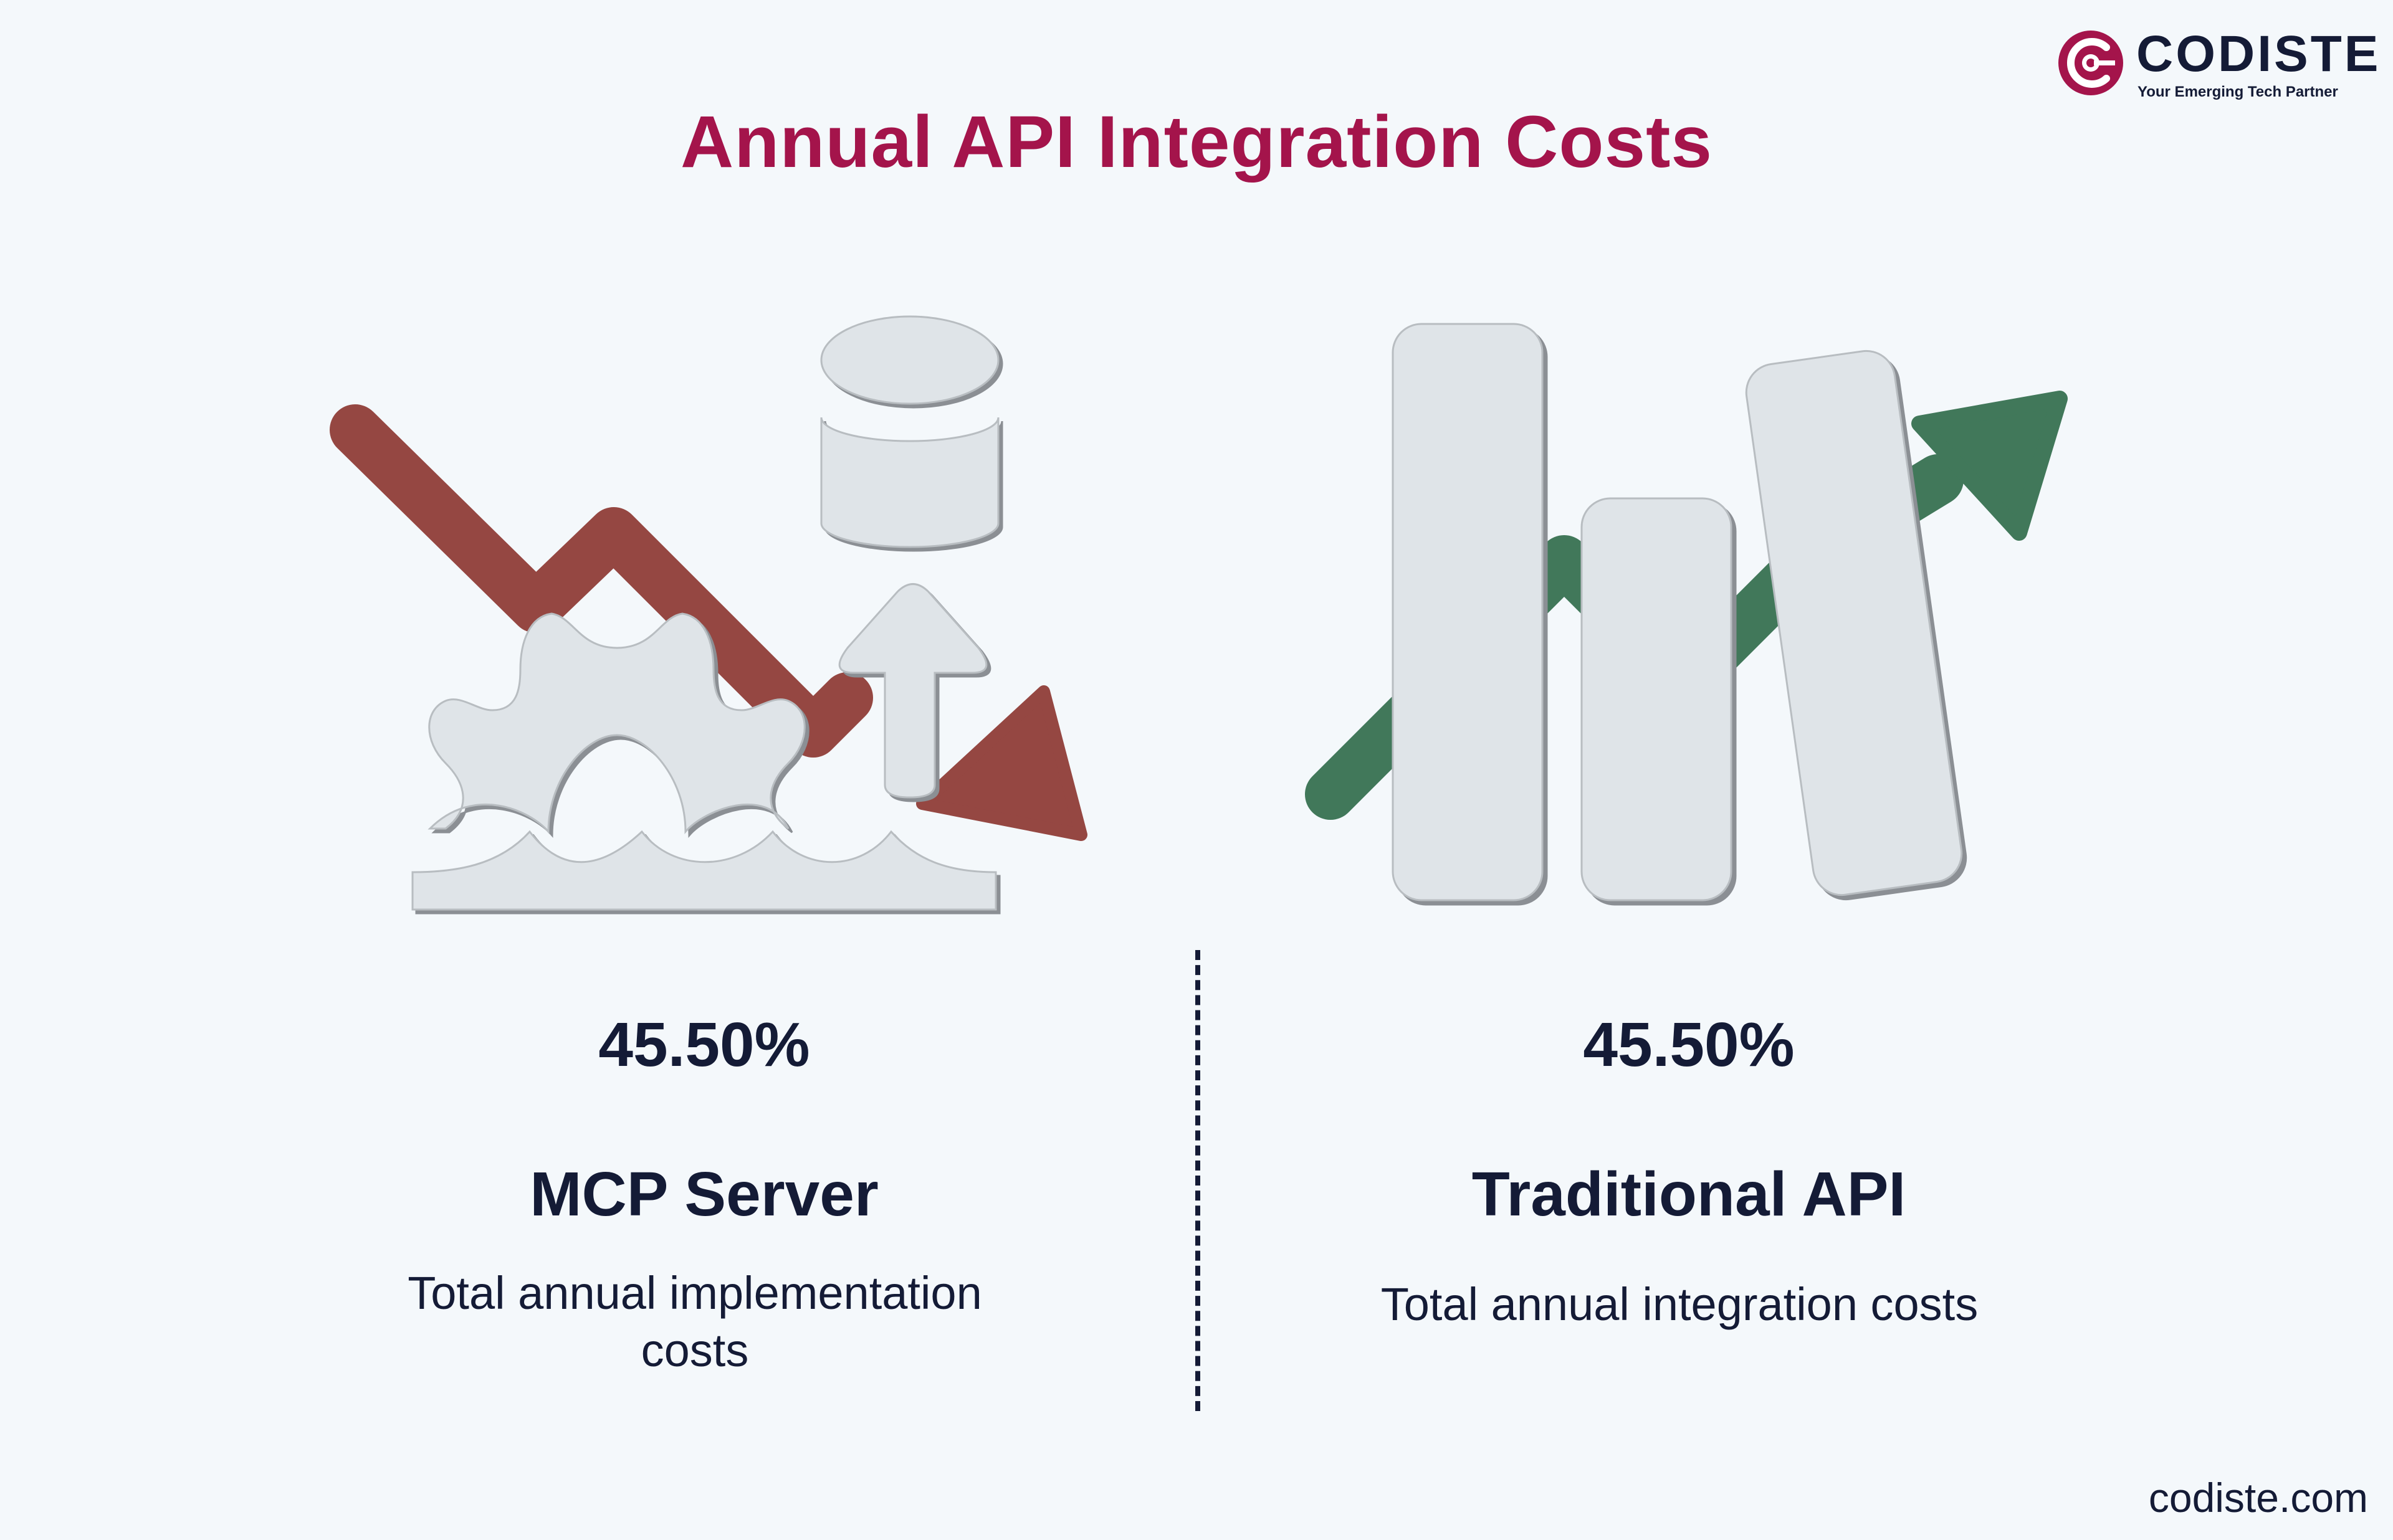 The width and height of the screenshot is (2393, 1540). I want to click on cost-increase-illustration, so click(1686, 612).